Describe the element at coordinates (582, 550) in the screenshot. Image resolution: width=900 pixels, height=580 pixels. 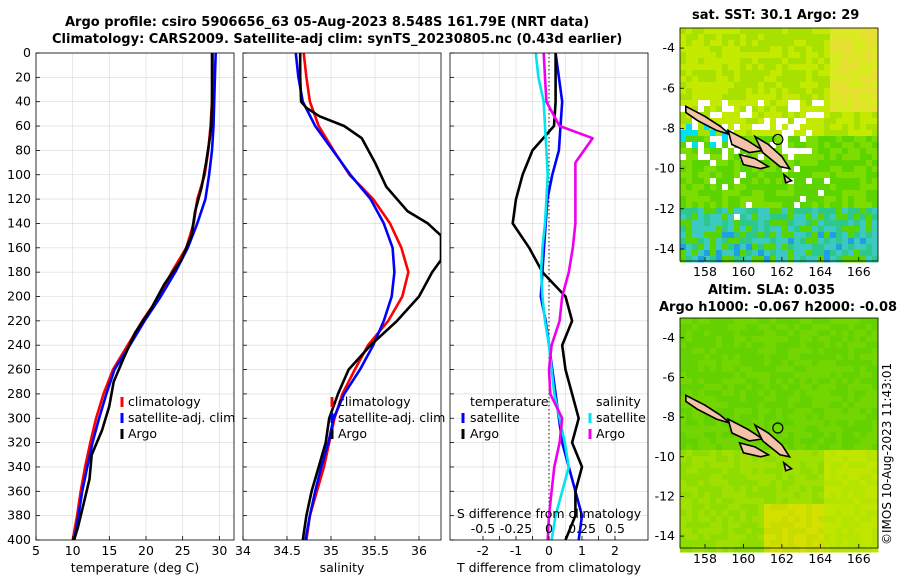
I see `diff-xtick-label: 1` at that location.